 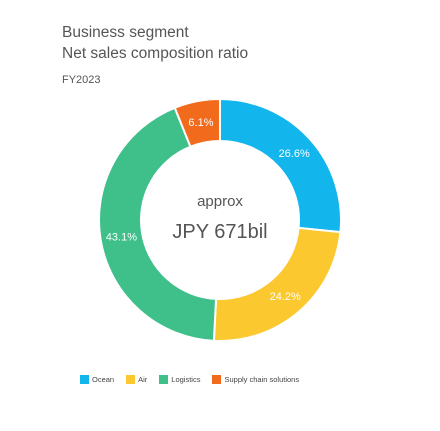 I want to click on slice-supply-chain-solutions, so click(x=197, y=123).